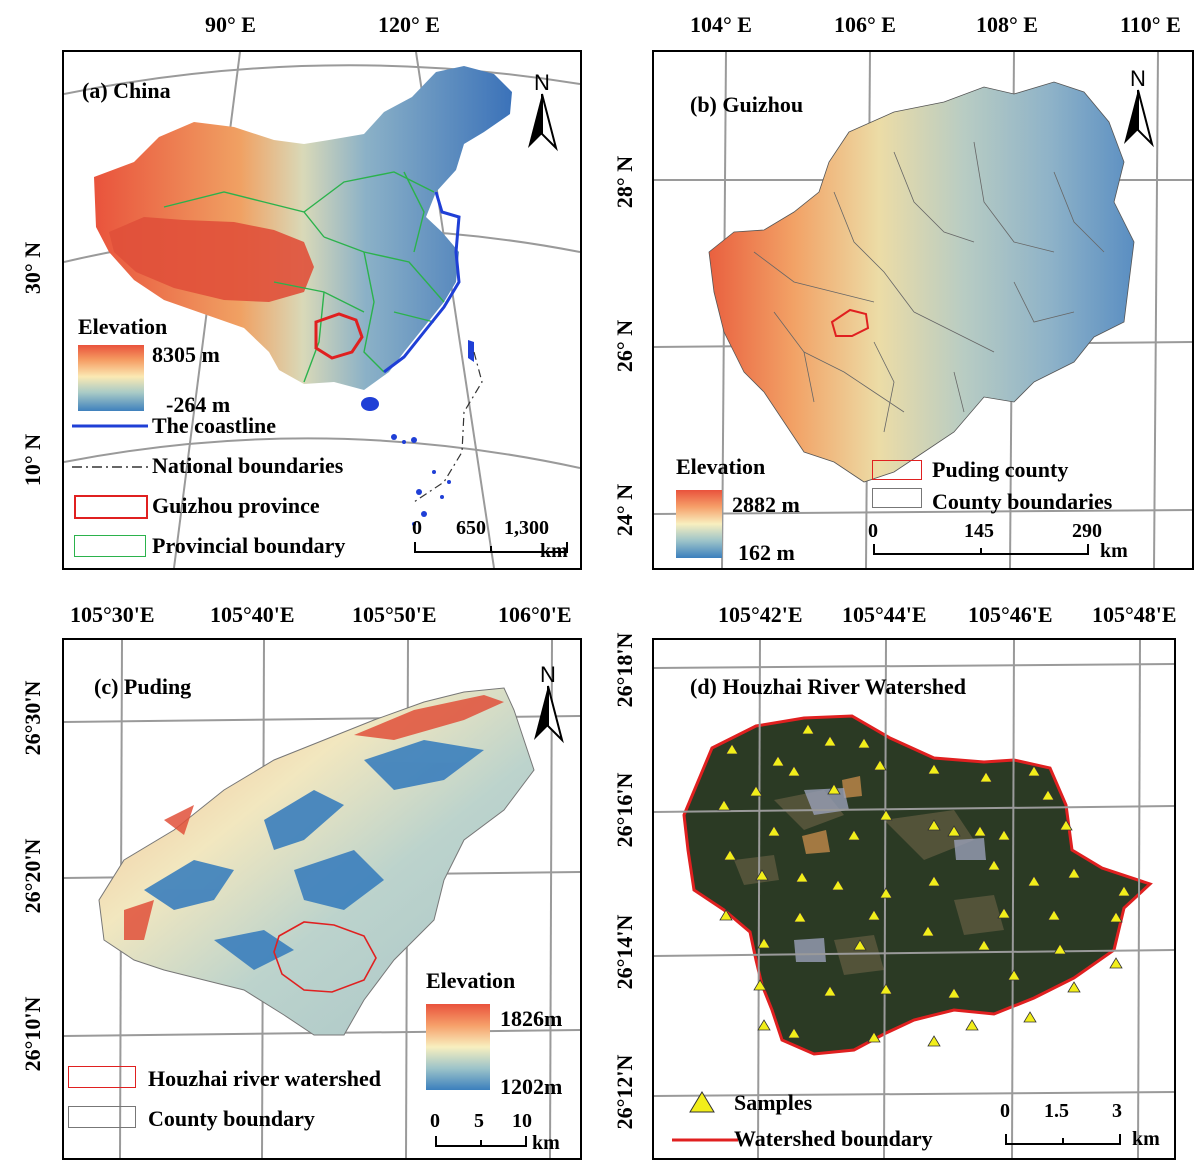  What do you see at coordinates (828, 686) in the screenshot?
I see `panel-d-title: (d) Houzhai River Watershed` at bounding box center [828, 686].